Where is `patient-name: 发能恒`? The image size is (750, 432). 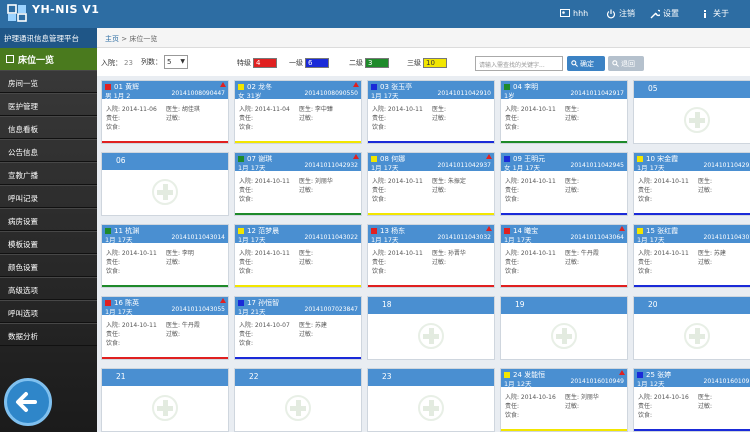 patient-name: 发能恒 is located at coordinates (535, 375).